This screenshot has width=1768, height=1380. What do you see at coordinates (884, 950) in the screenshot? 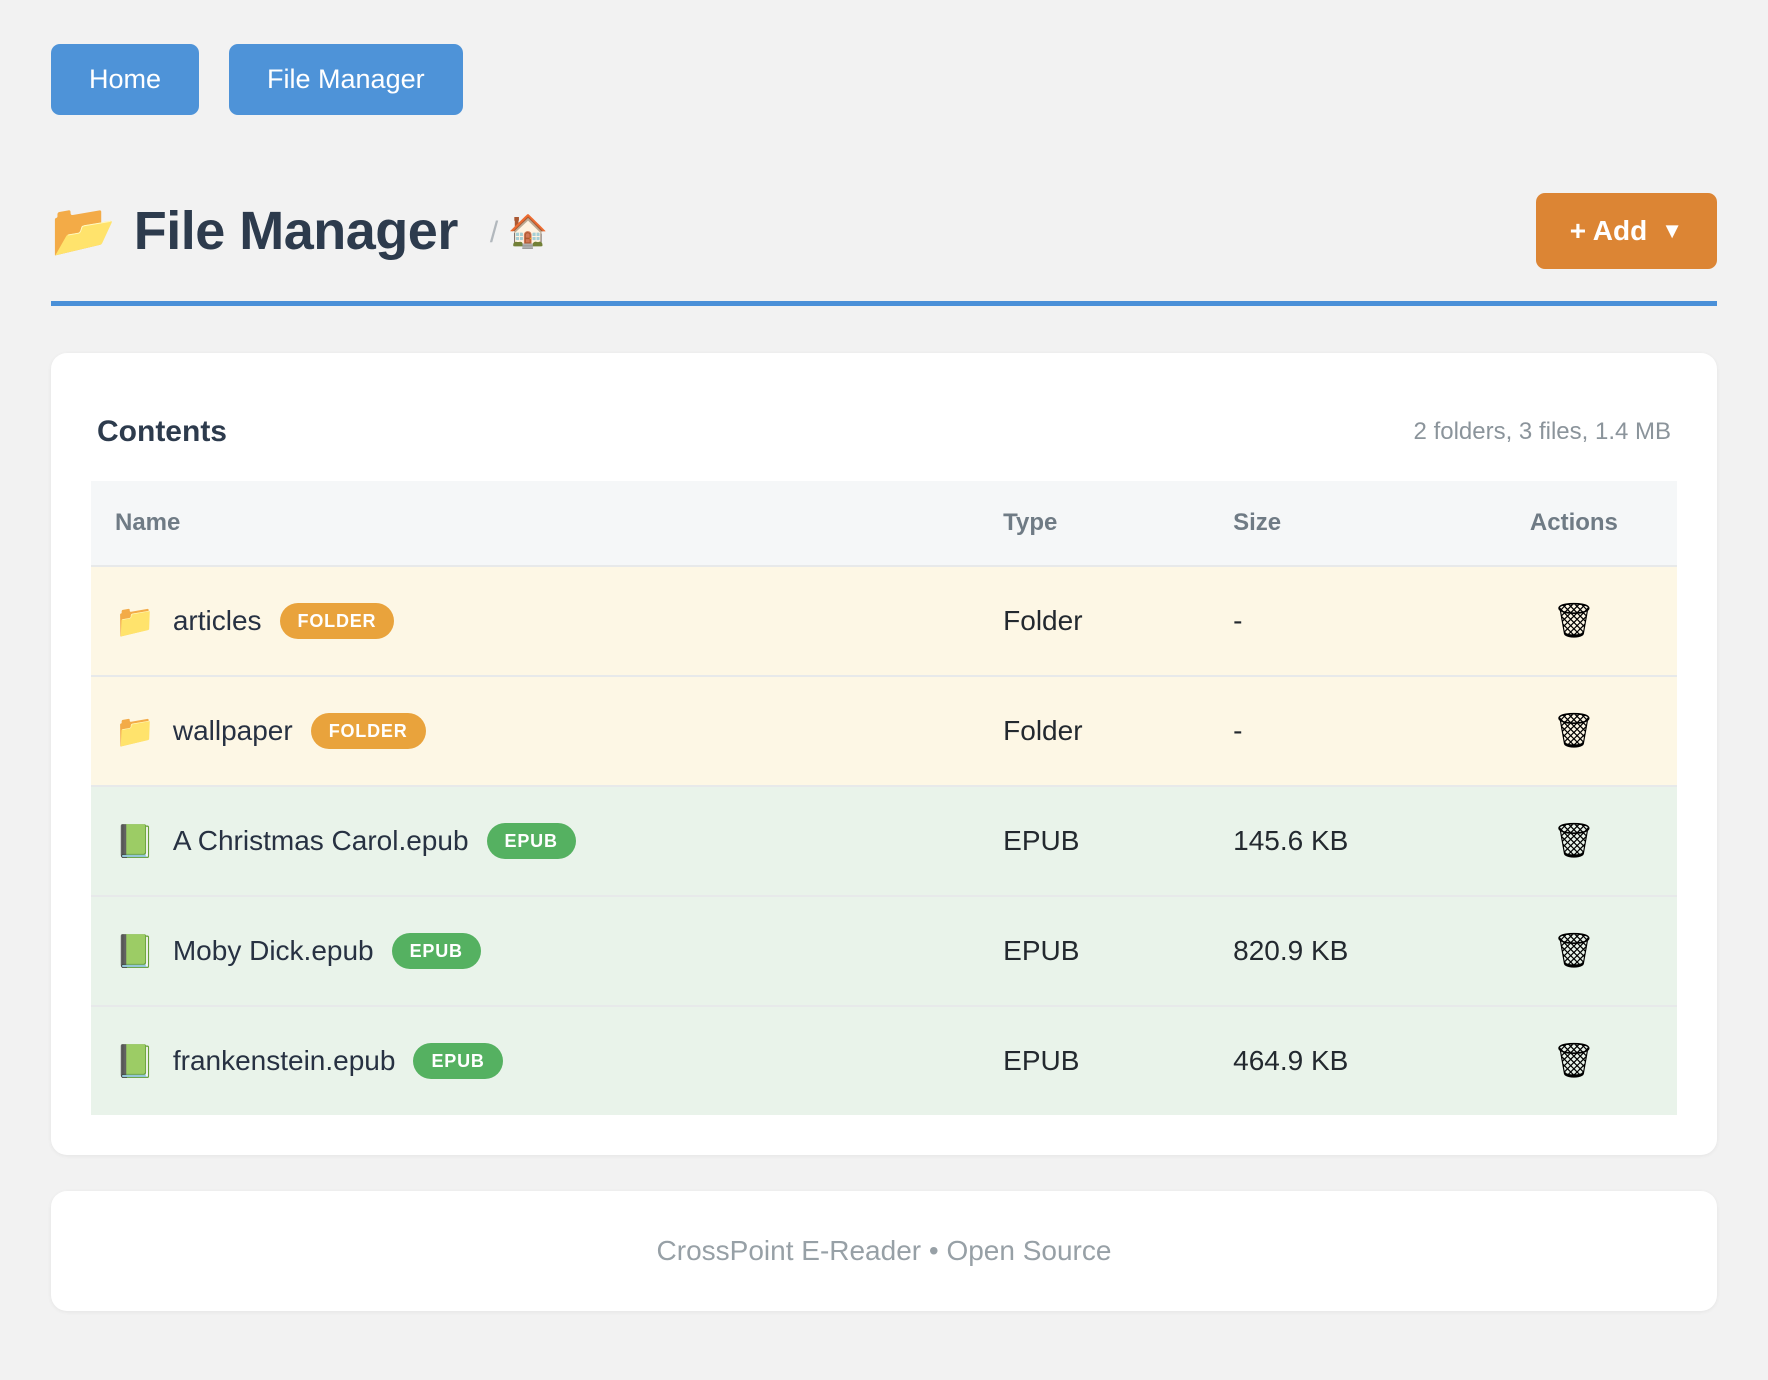
I see `table-row: 📗 Moby Dick.epub EPUB EPUB 820.9 KB 🗑` at bounding box center [884, 950].